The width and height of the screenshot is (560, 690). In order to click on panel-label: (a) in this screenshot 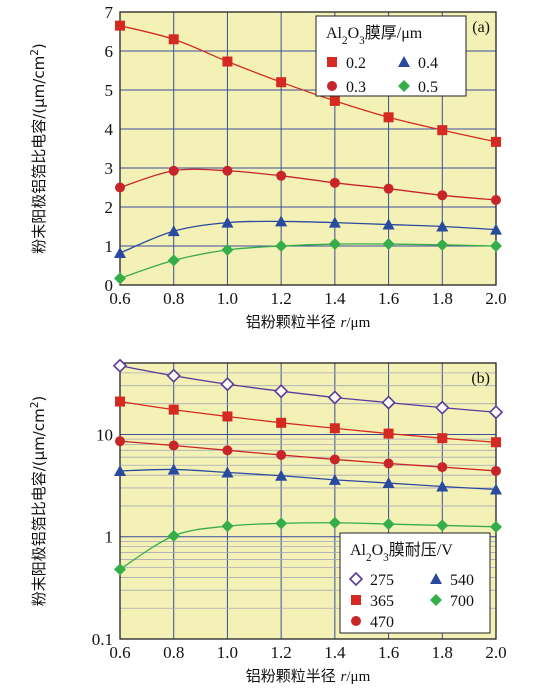, I will do `click(481, 27)`.